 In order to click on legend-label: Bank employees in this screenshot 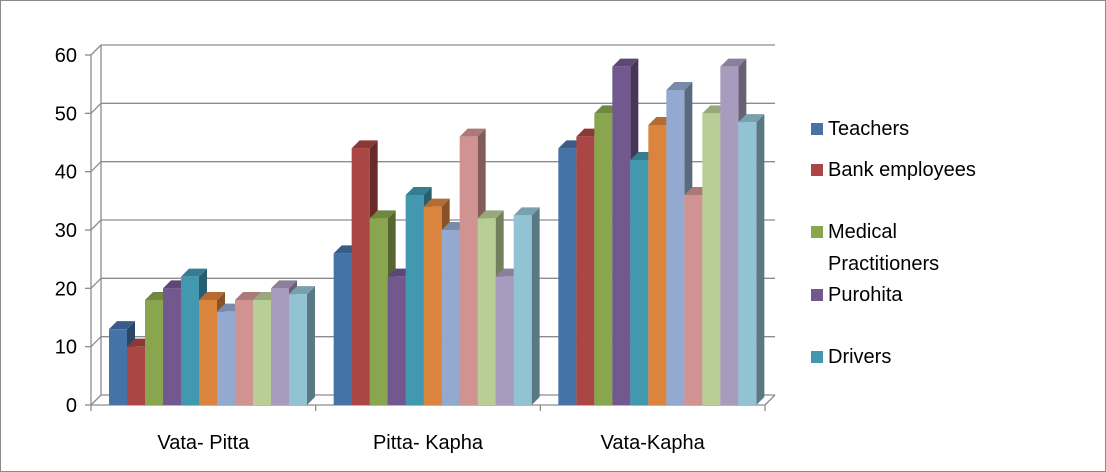, I will do `click(902, 170)`.